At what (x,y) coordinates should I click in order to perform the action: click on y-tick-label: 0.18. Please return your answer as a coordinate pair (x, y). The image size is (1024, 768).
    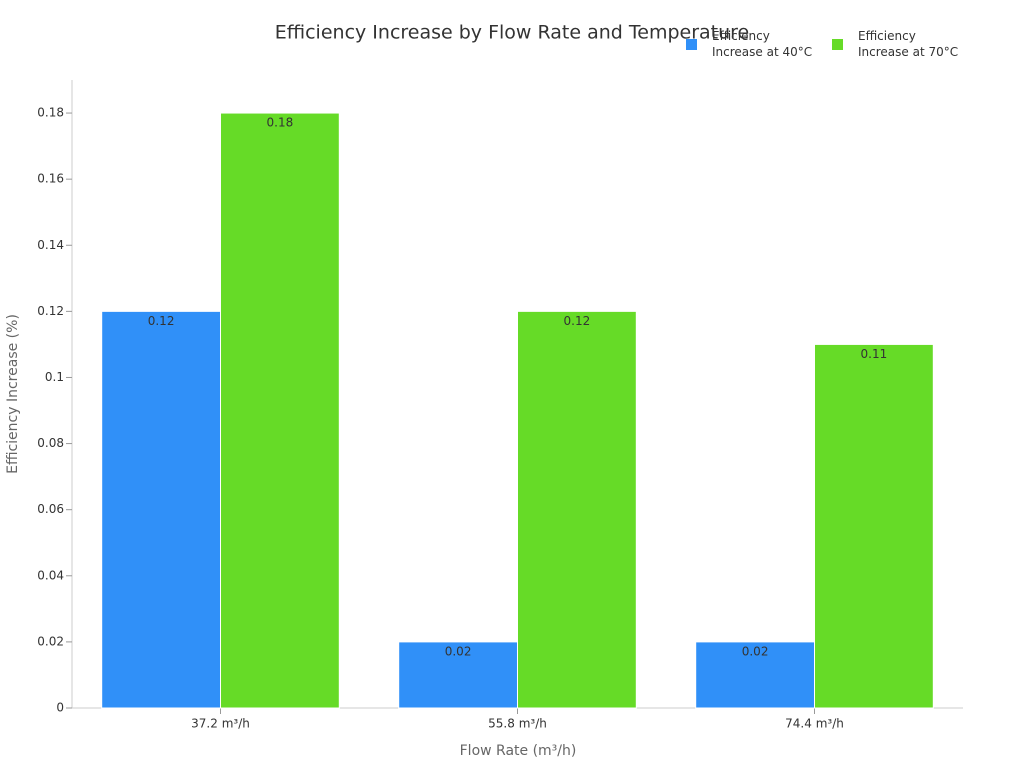
    Looking at the image, I should click on (50, 113).